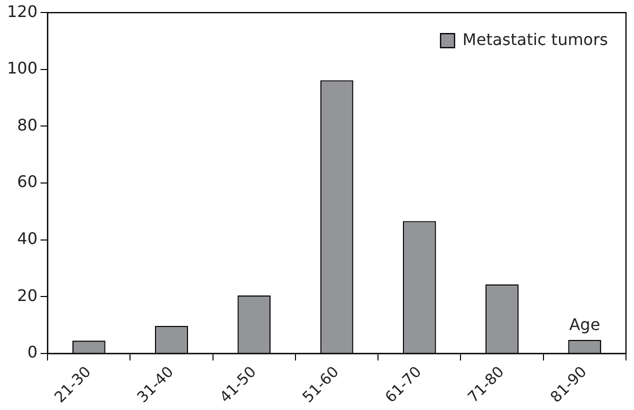 The width and height of the screenshot is (634, 410). What do you see at coordinates (32, 352) in the screenshot?
I see `y-tick-label: 0` at bounding box center [32, 352].